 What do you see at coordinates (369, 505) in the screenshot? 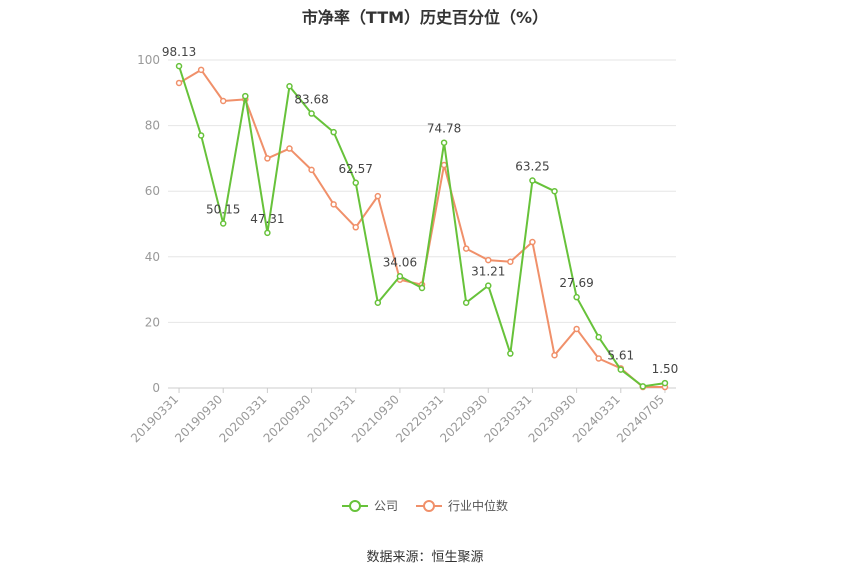
I see `legend-item-company: 公司` at bounding box center [369, 505].